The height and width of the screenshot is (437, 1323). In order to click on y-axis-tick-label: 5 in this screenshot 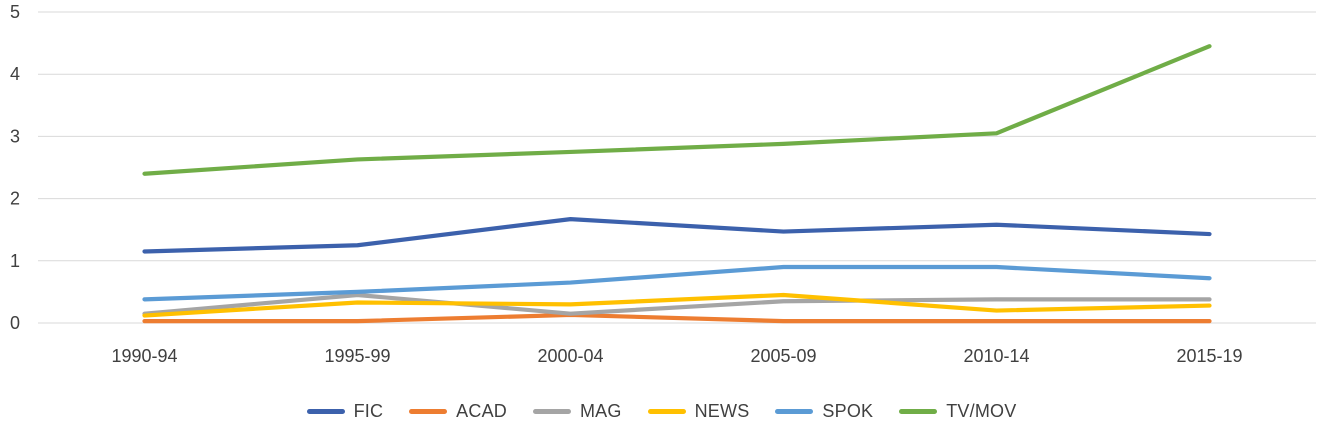, I will do `click(15, 12)`.